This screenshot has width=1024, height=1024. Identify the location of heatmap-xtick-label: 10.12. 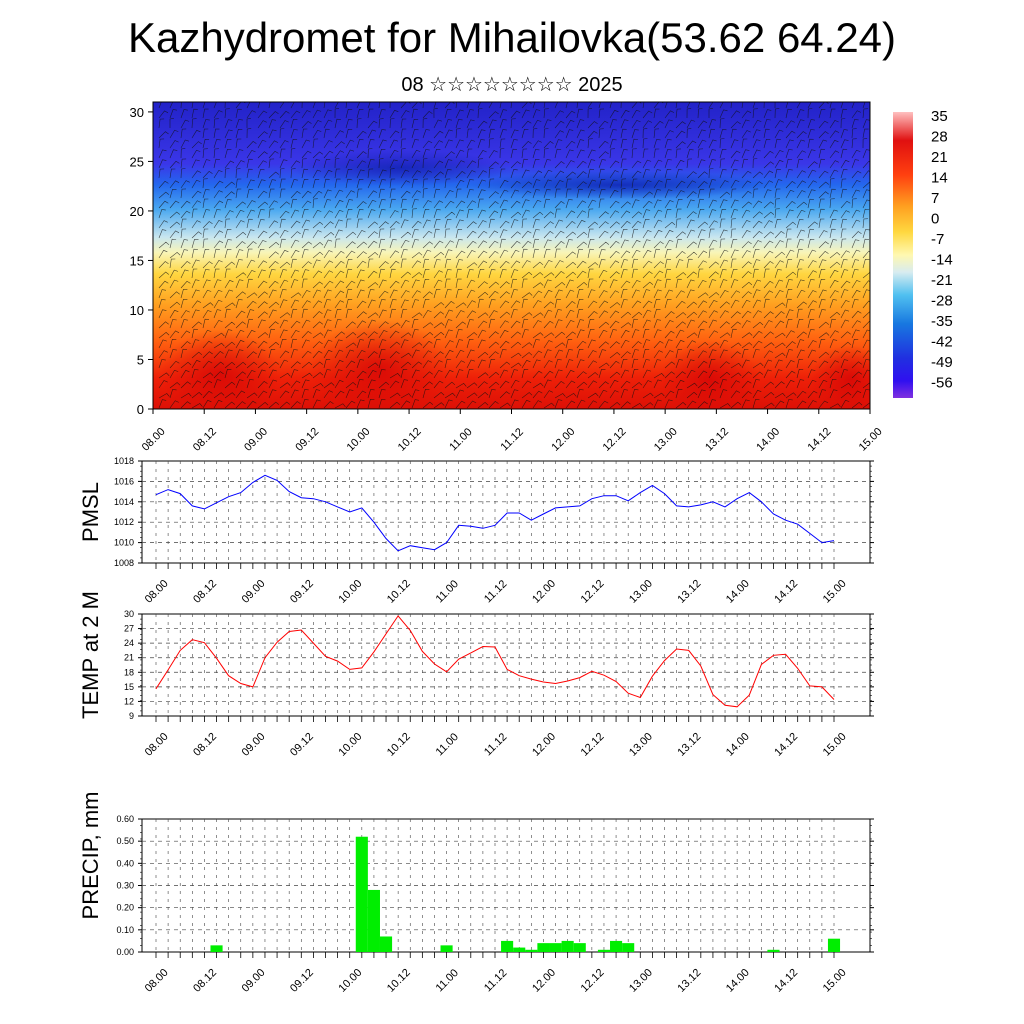
(410, 440).